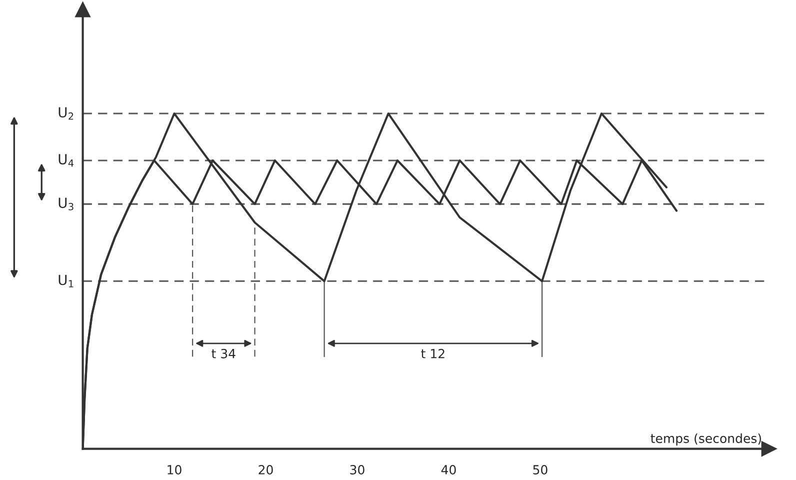  What do you see at coordinates (175, 469) in the screenshot?
I see `x-tick-label: 10` at bounding box center [175, 469].